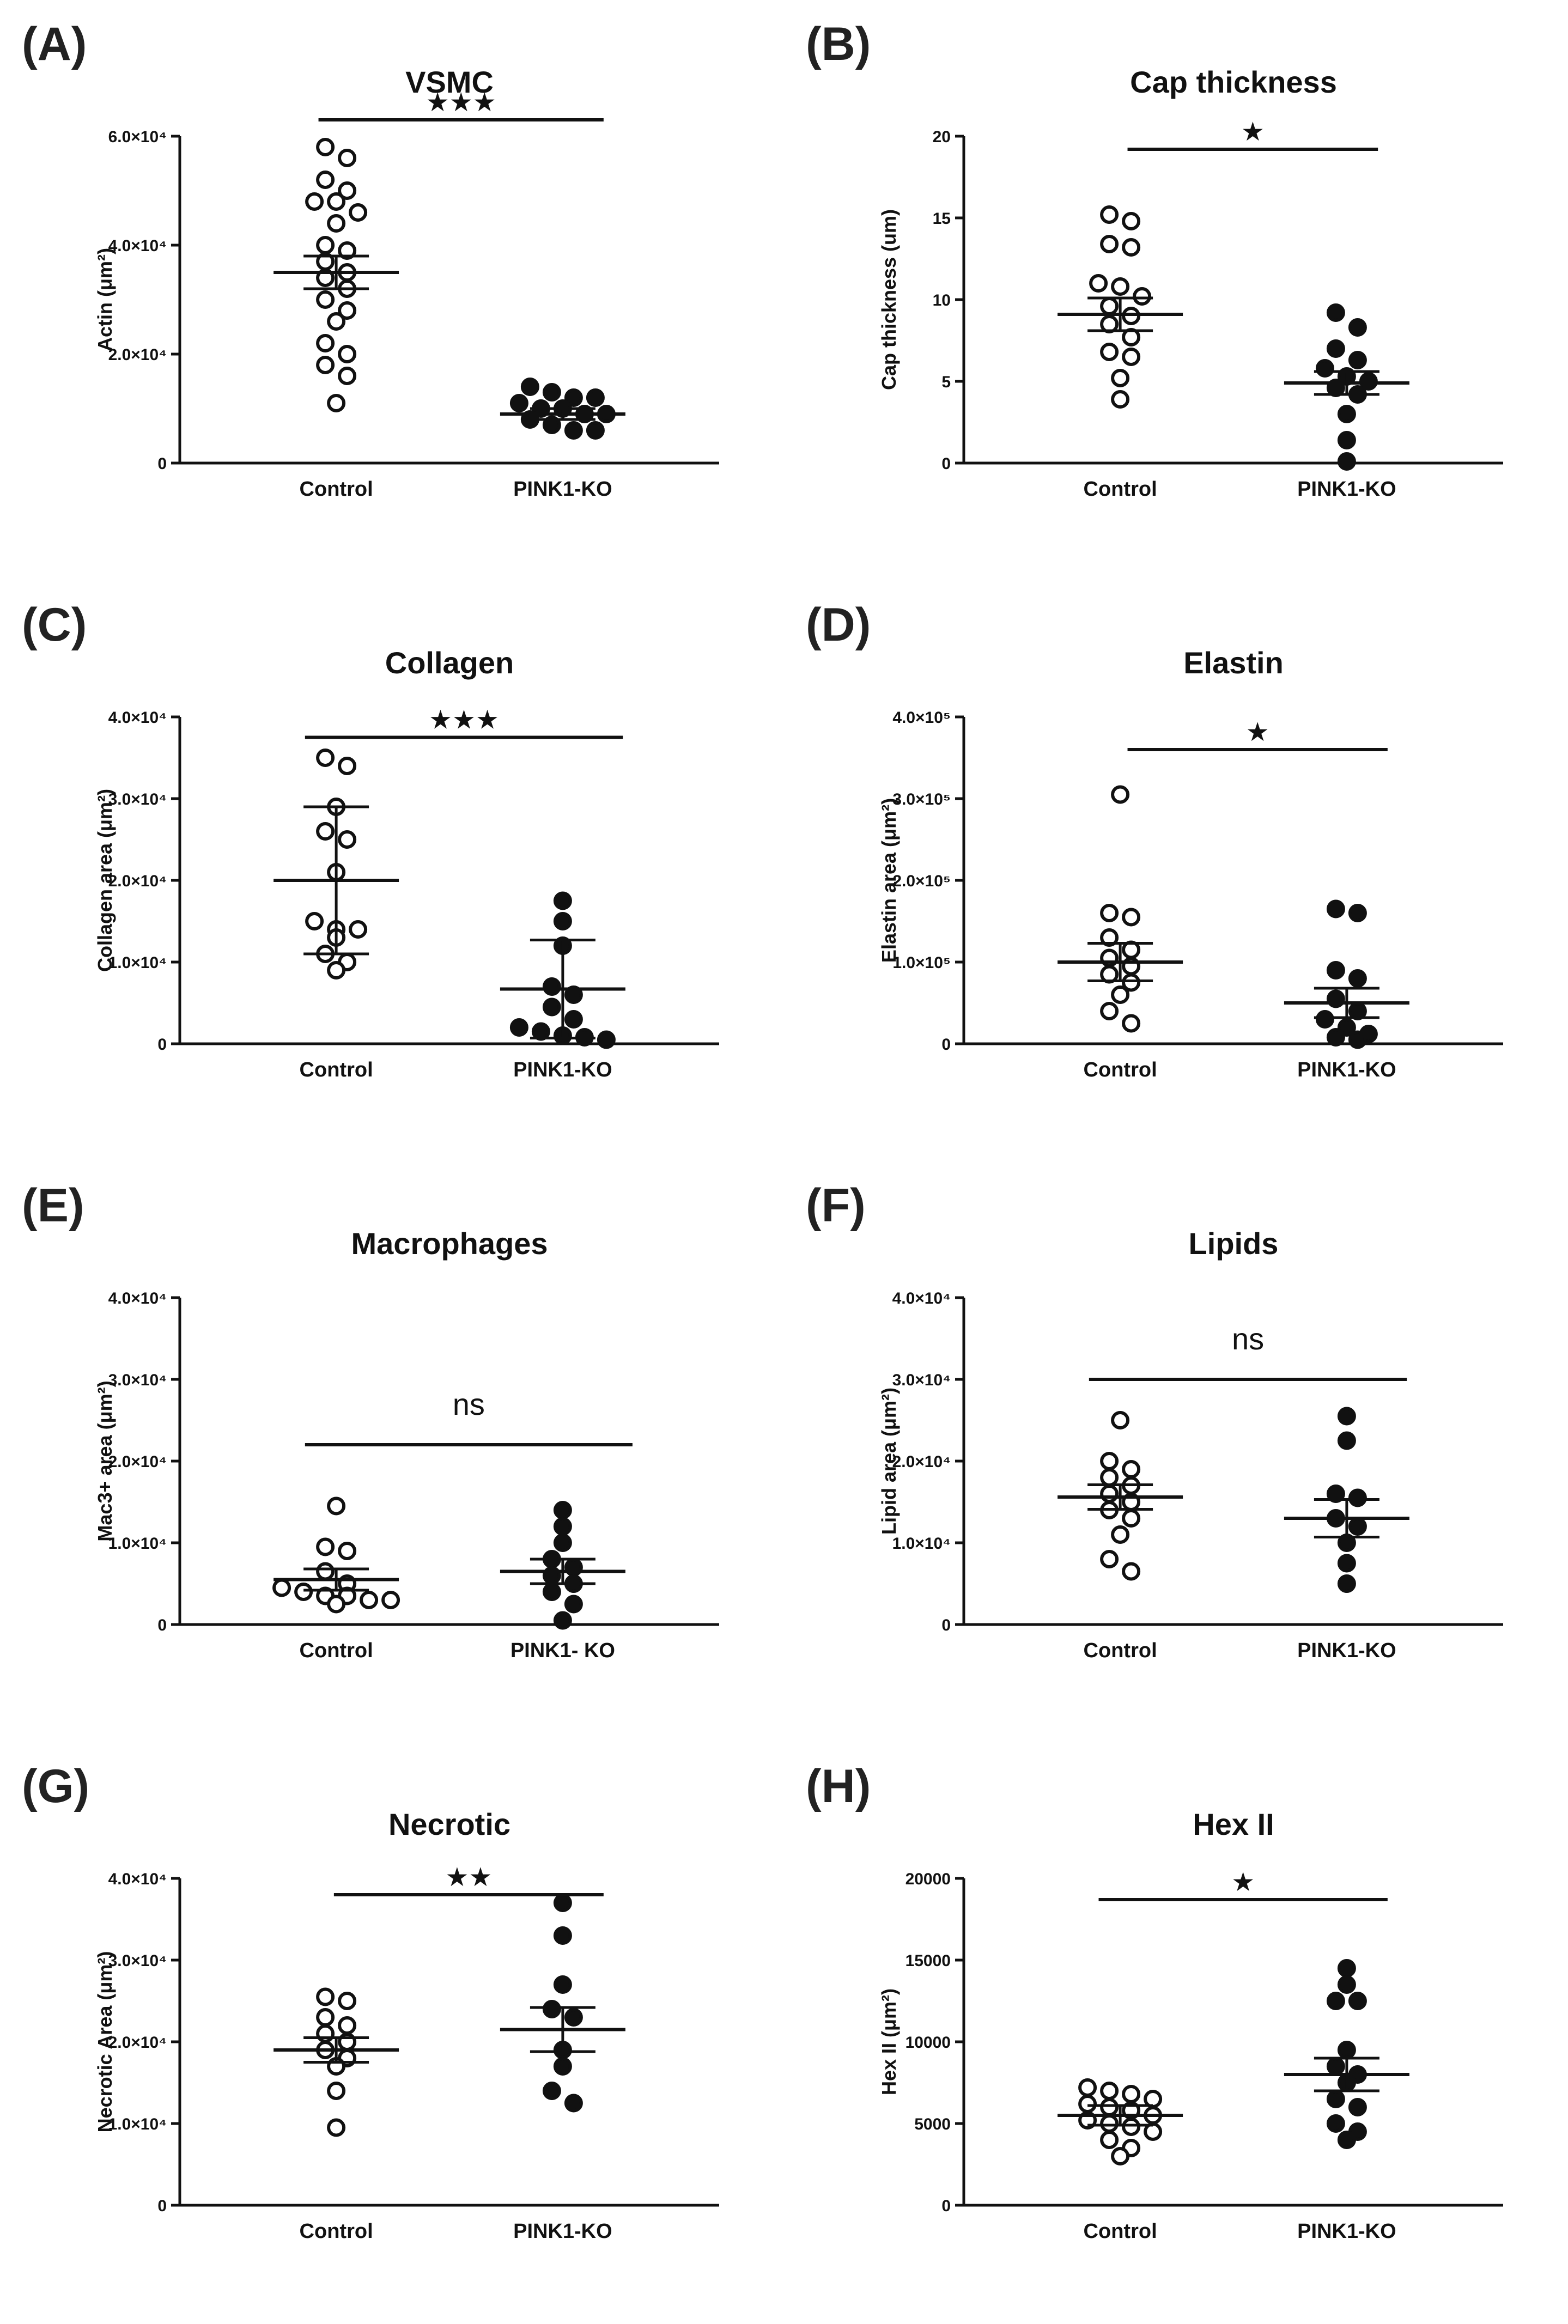 The height and width of the screenshot is (2324, 1568). I want to click on y-tick-label: 5000, so click(933, 2124).